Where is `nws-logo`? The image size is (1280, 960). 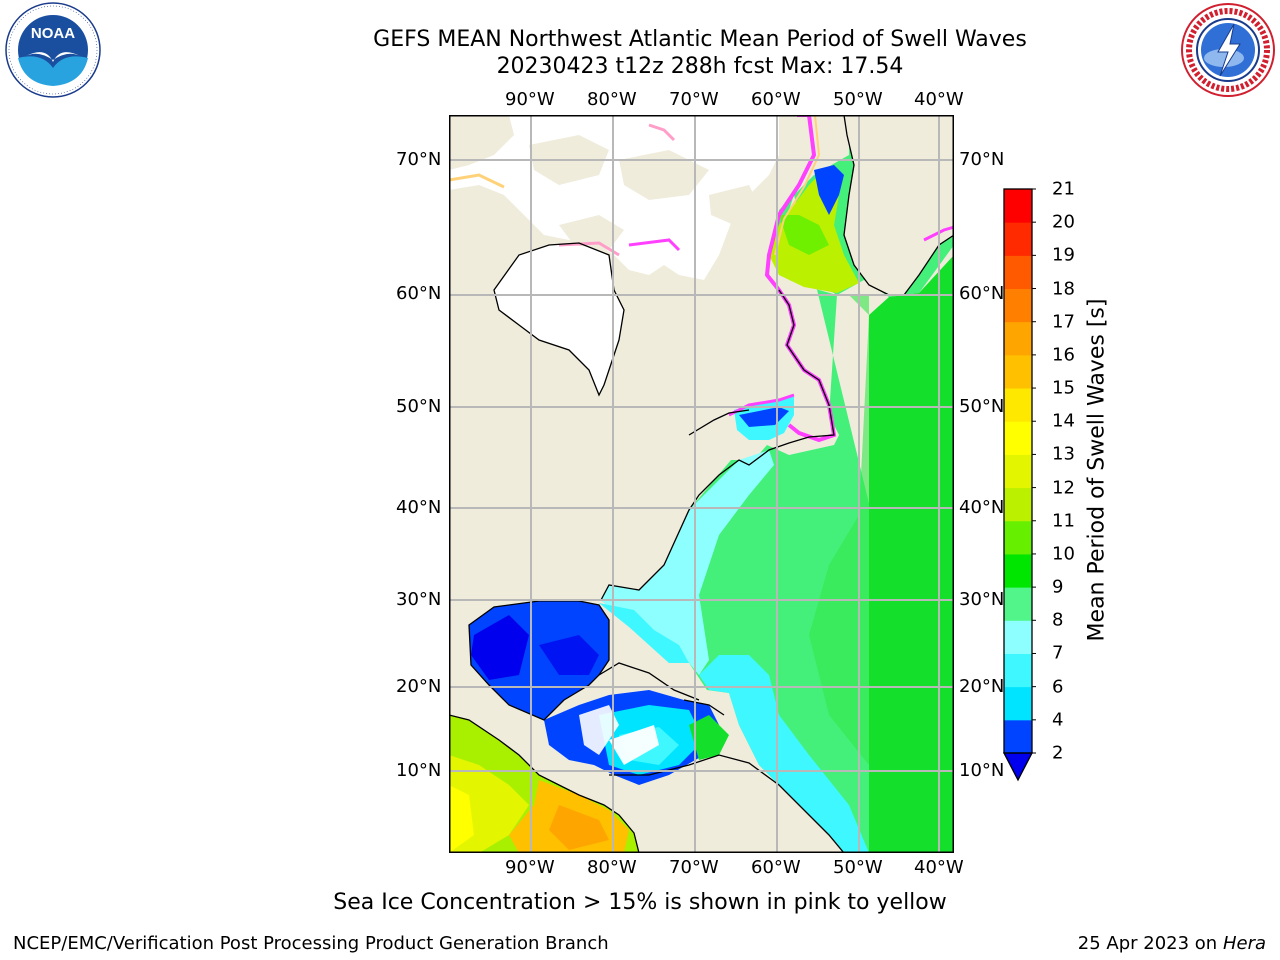 nws-logo is located at coordinates (1228, 50).